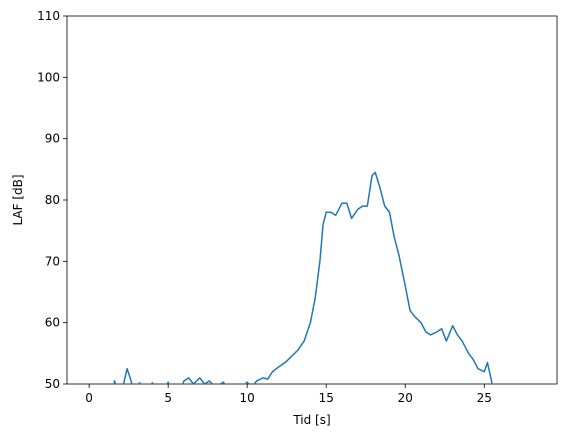  I want to click on y-axis-label: LAF [dB], so click(18, 199).